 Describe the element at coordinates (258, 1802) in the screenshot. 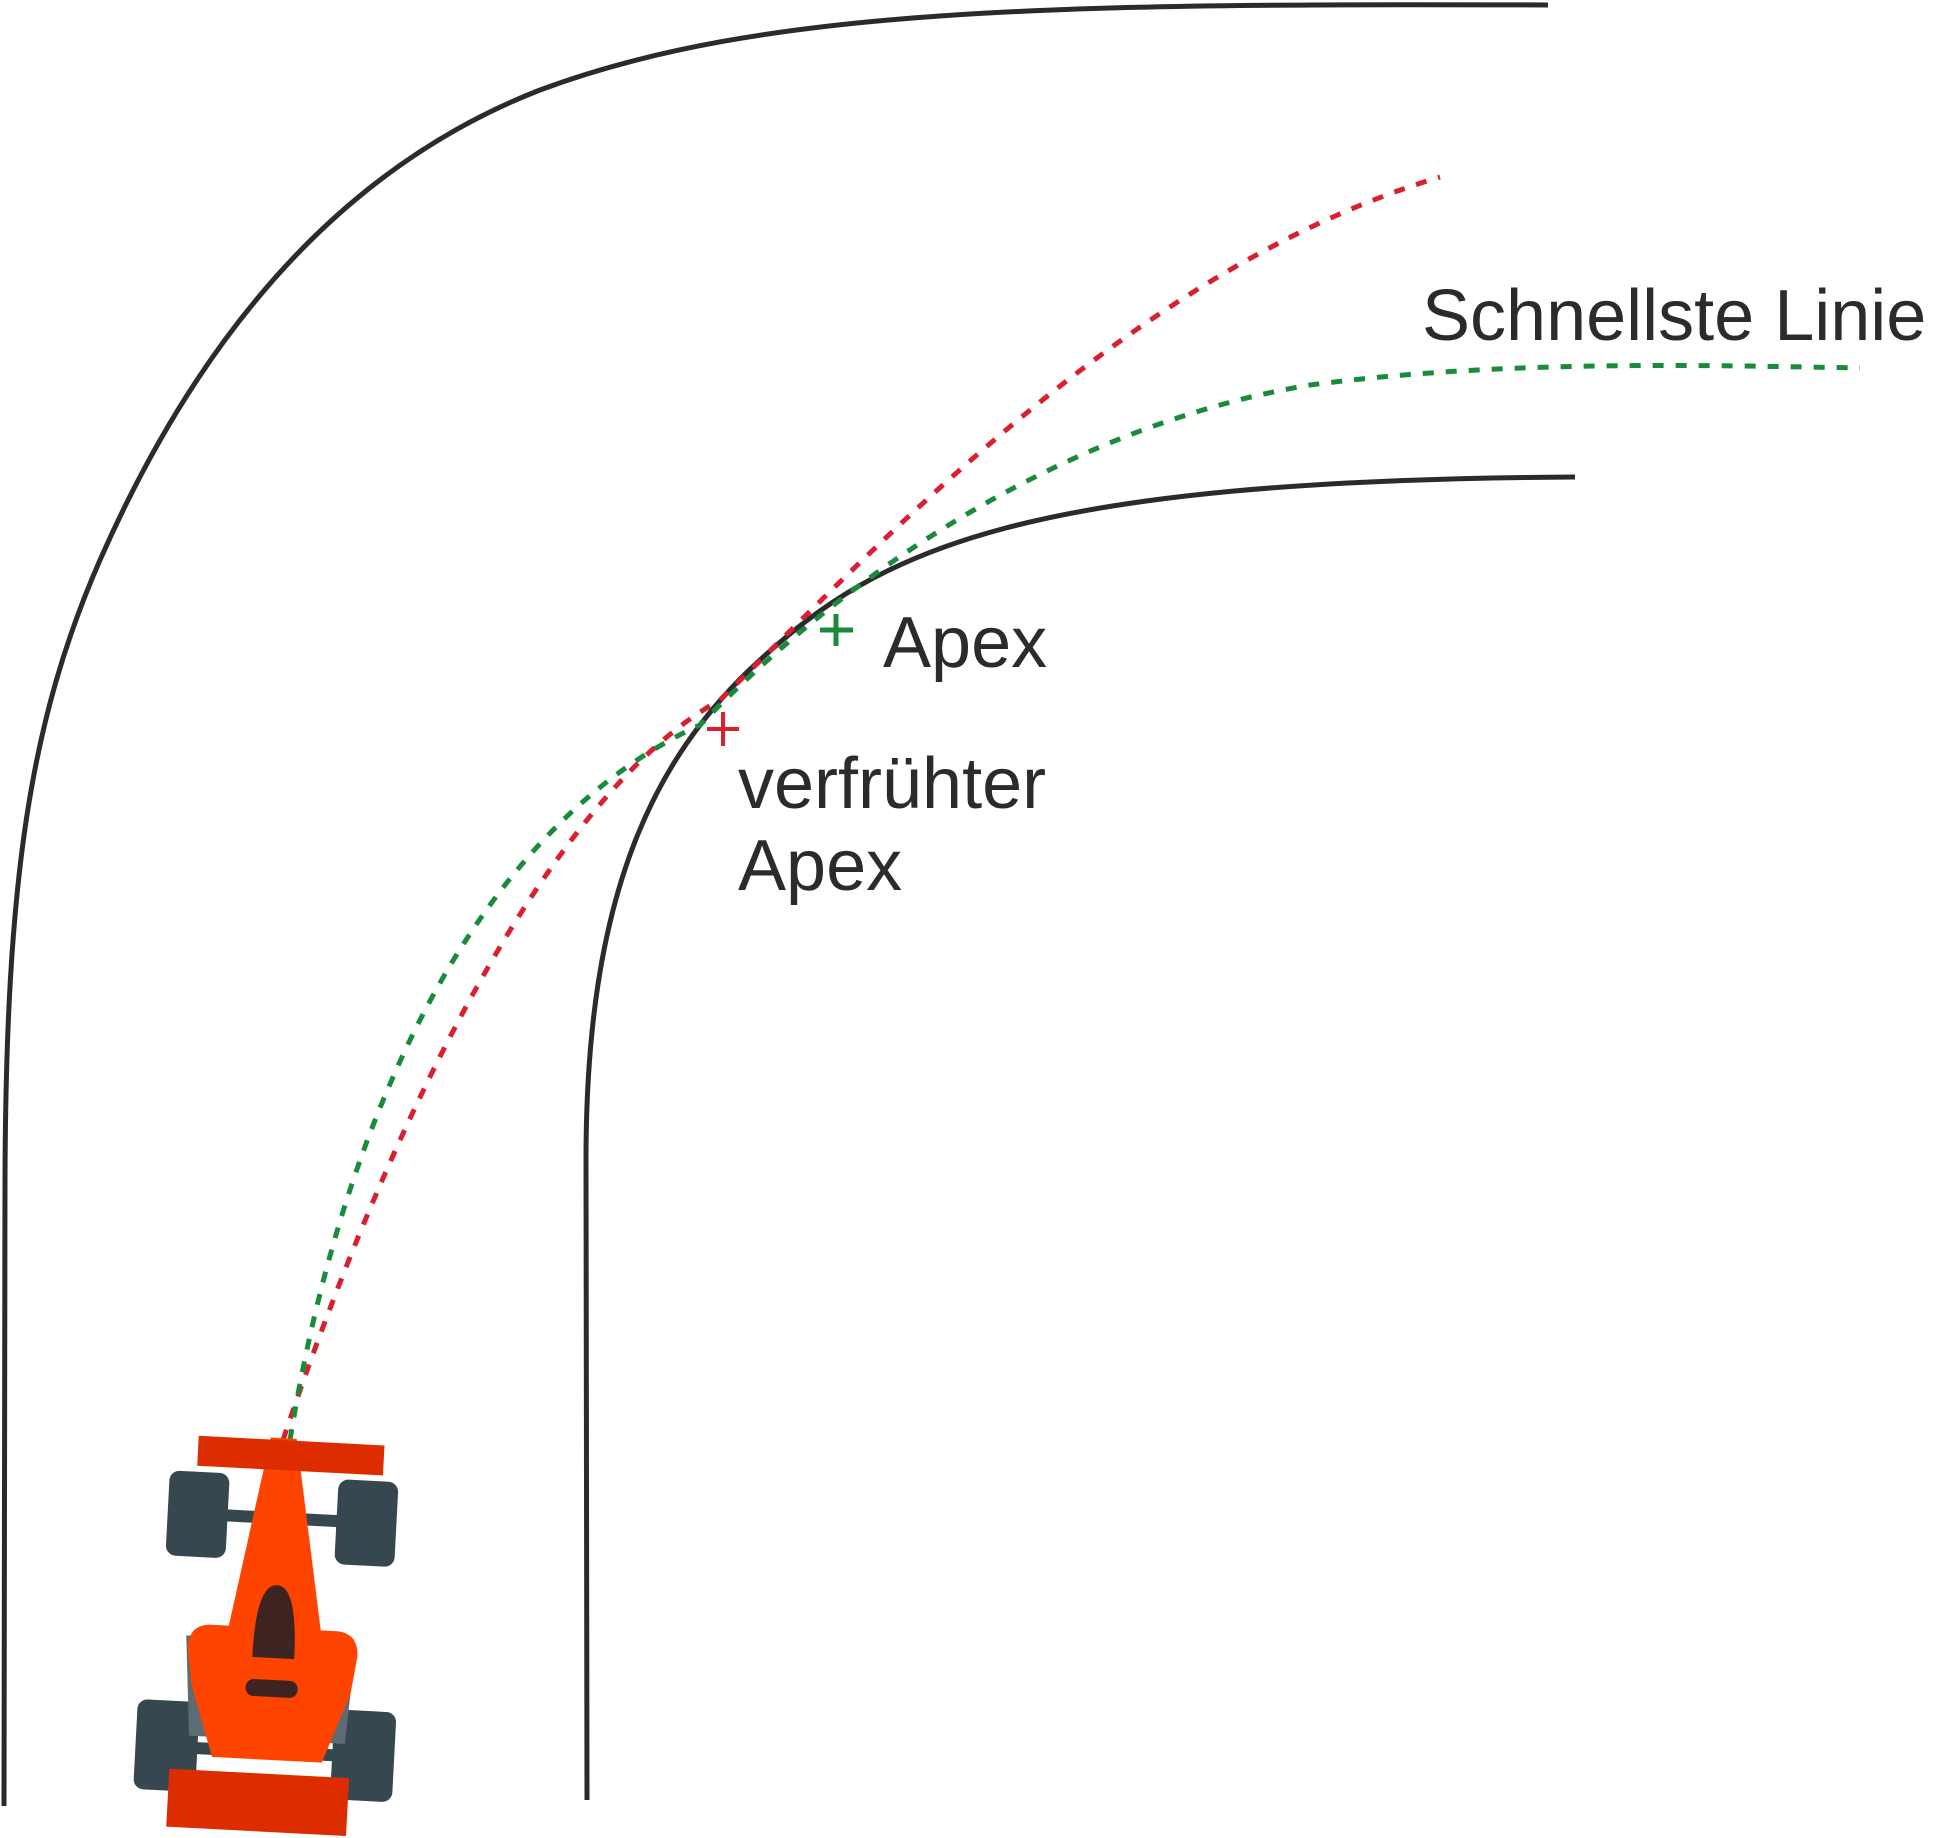

I see `rear-wing` at that location.